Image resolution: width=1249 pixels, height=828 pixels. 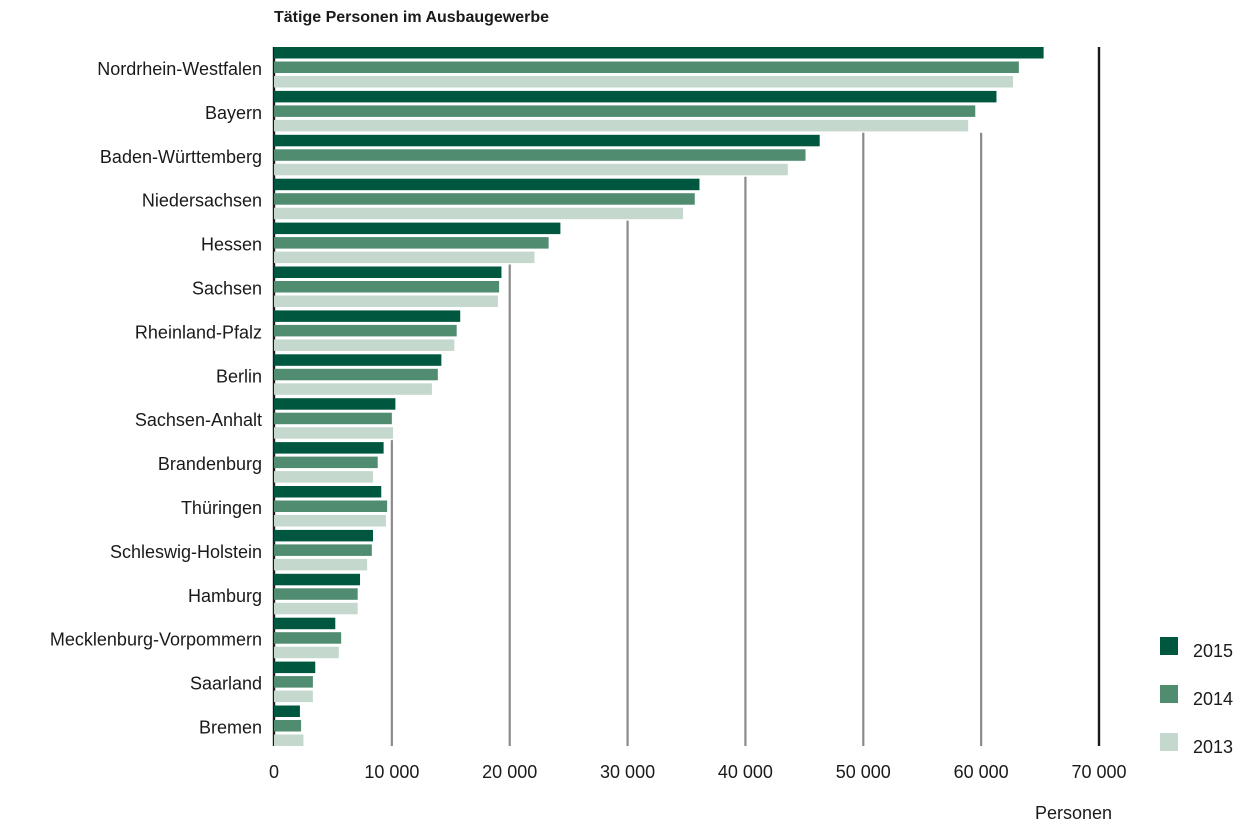 What do you see at coordinates (202, 201) in the screenshot?
I see `category-label: Niedersachsen` at bounding box center [202, 201].